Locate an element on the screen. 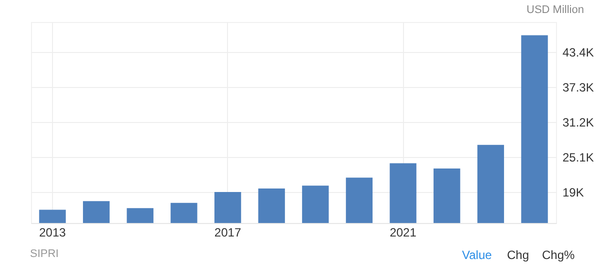  text: Value is located at coordinates (477, 255).